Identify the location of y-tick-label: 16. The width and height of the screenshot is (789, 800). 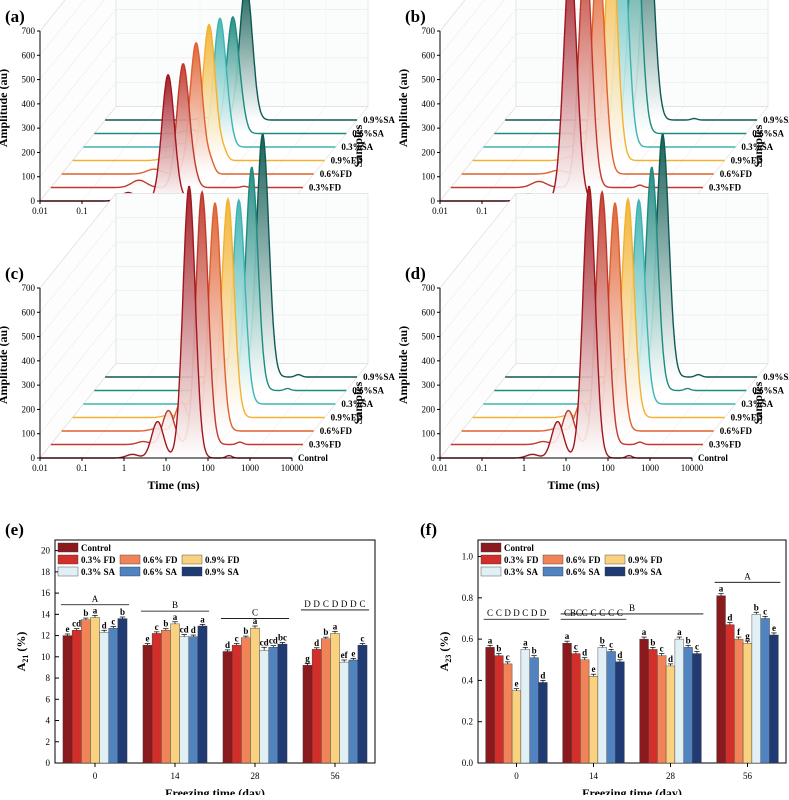
(46, 593).